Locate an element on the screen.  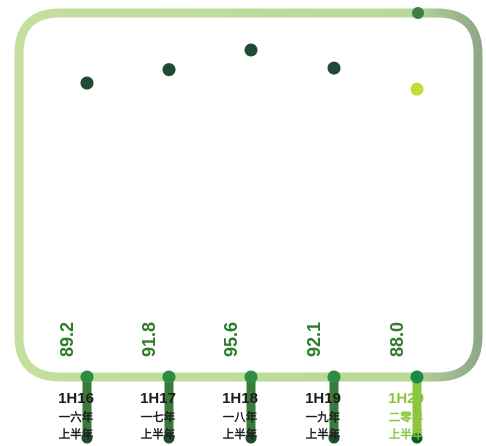
bar-cap-1H20 is located at coordinates (417, 89).